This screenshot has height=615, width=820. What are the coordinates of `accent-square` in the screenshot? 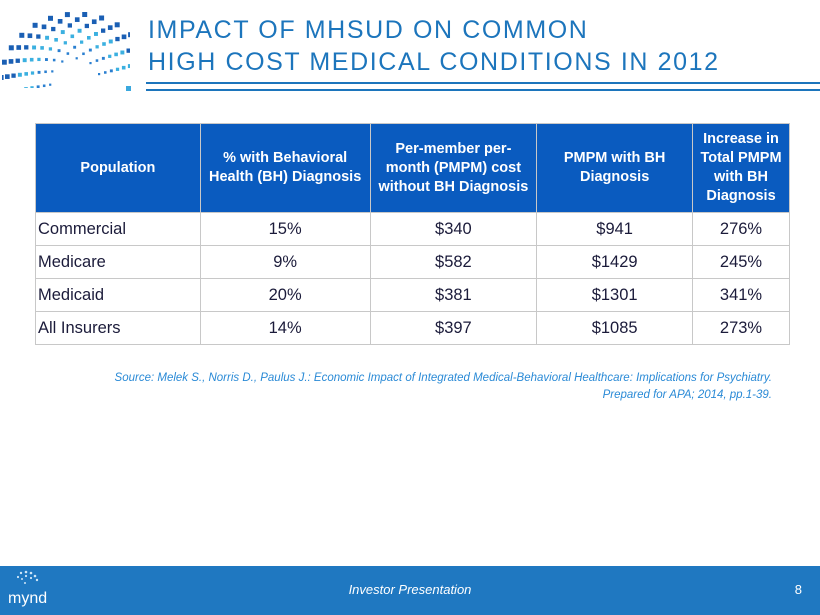 It's located at (128, 88).